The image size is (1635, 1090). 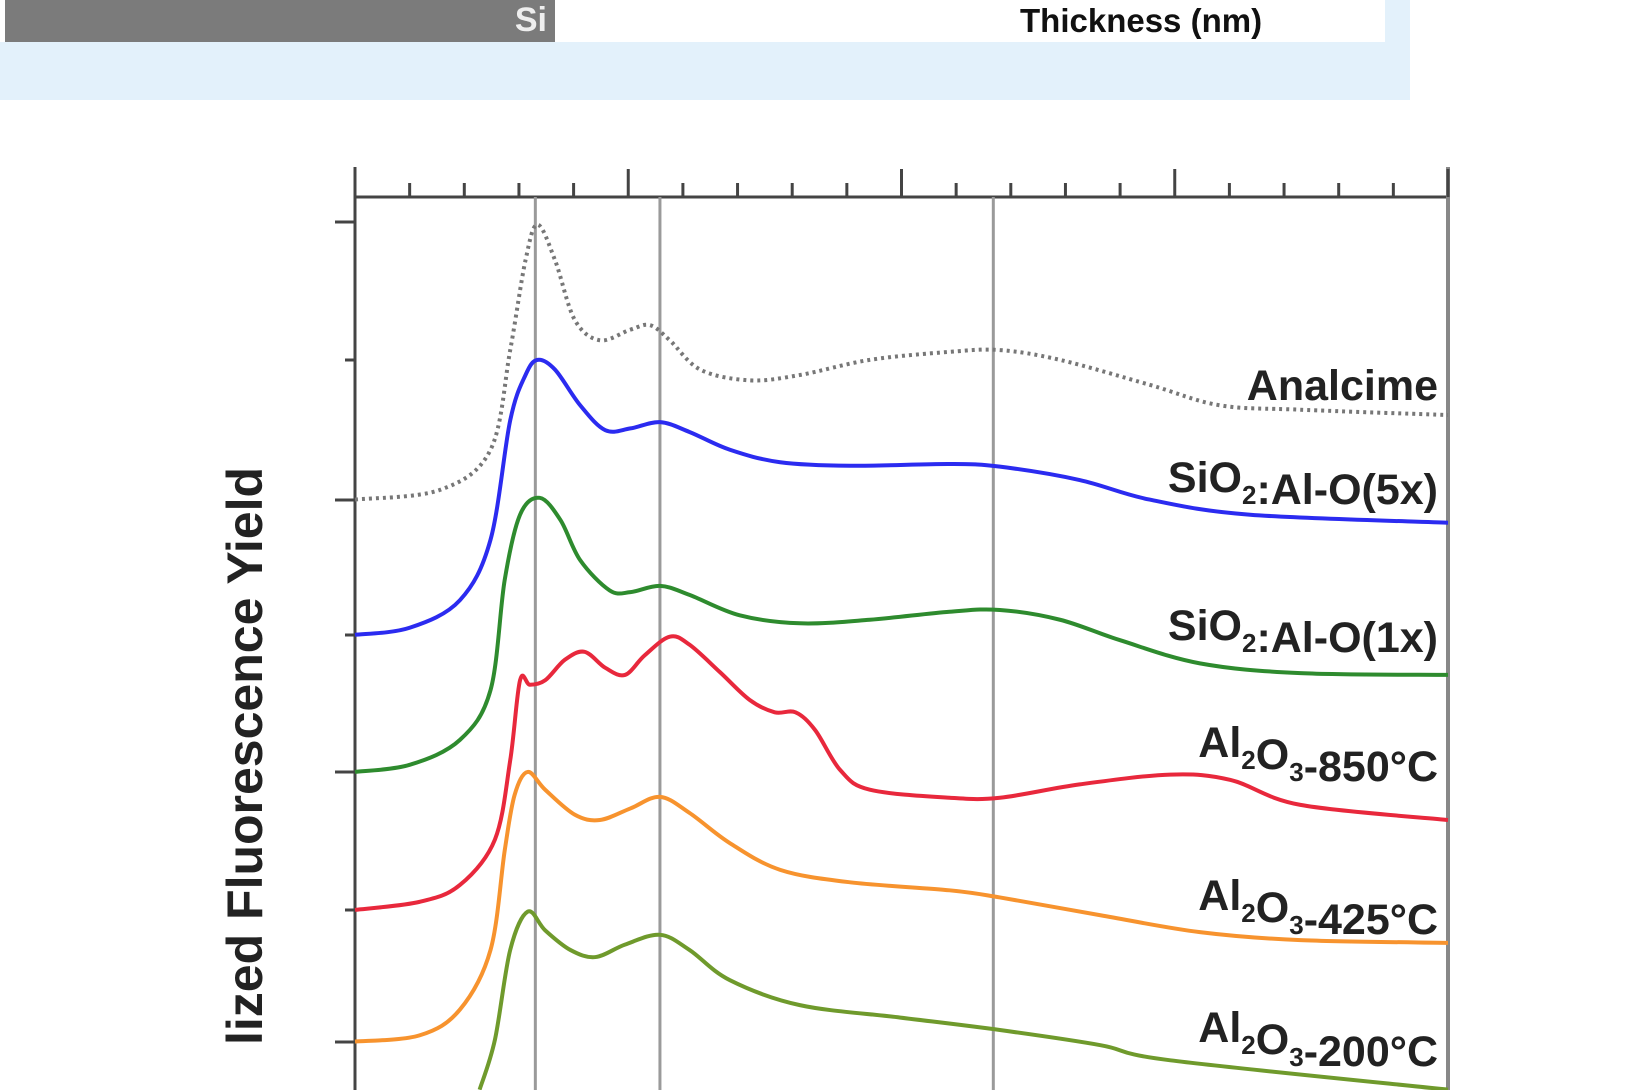 I want to click on label-text: -200°C, so click(x=1371, y=1052).